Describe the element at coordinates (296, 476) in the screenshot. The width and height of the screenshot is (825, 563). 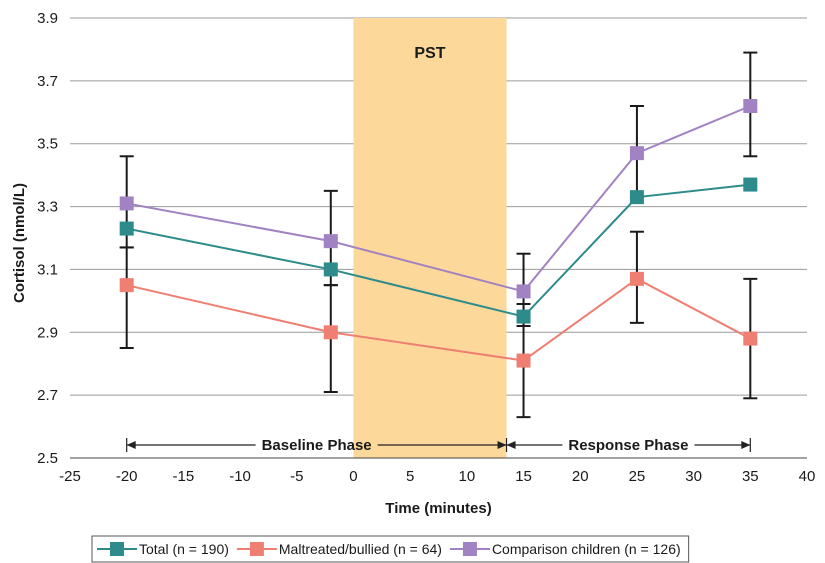
I see `x-tick-label: -5` at that location.